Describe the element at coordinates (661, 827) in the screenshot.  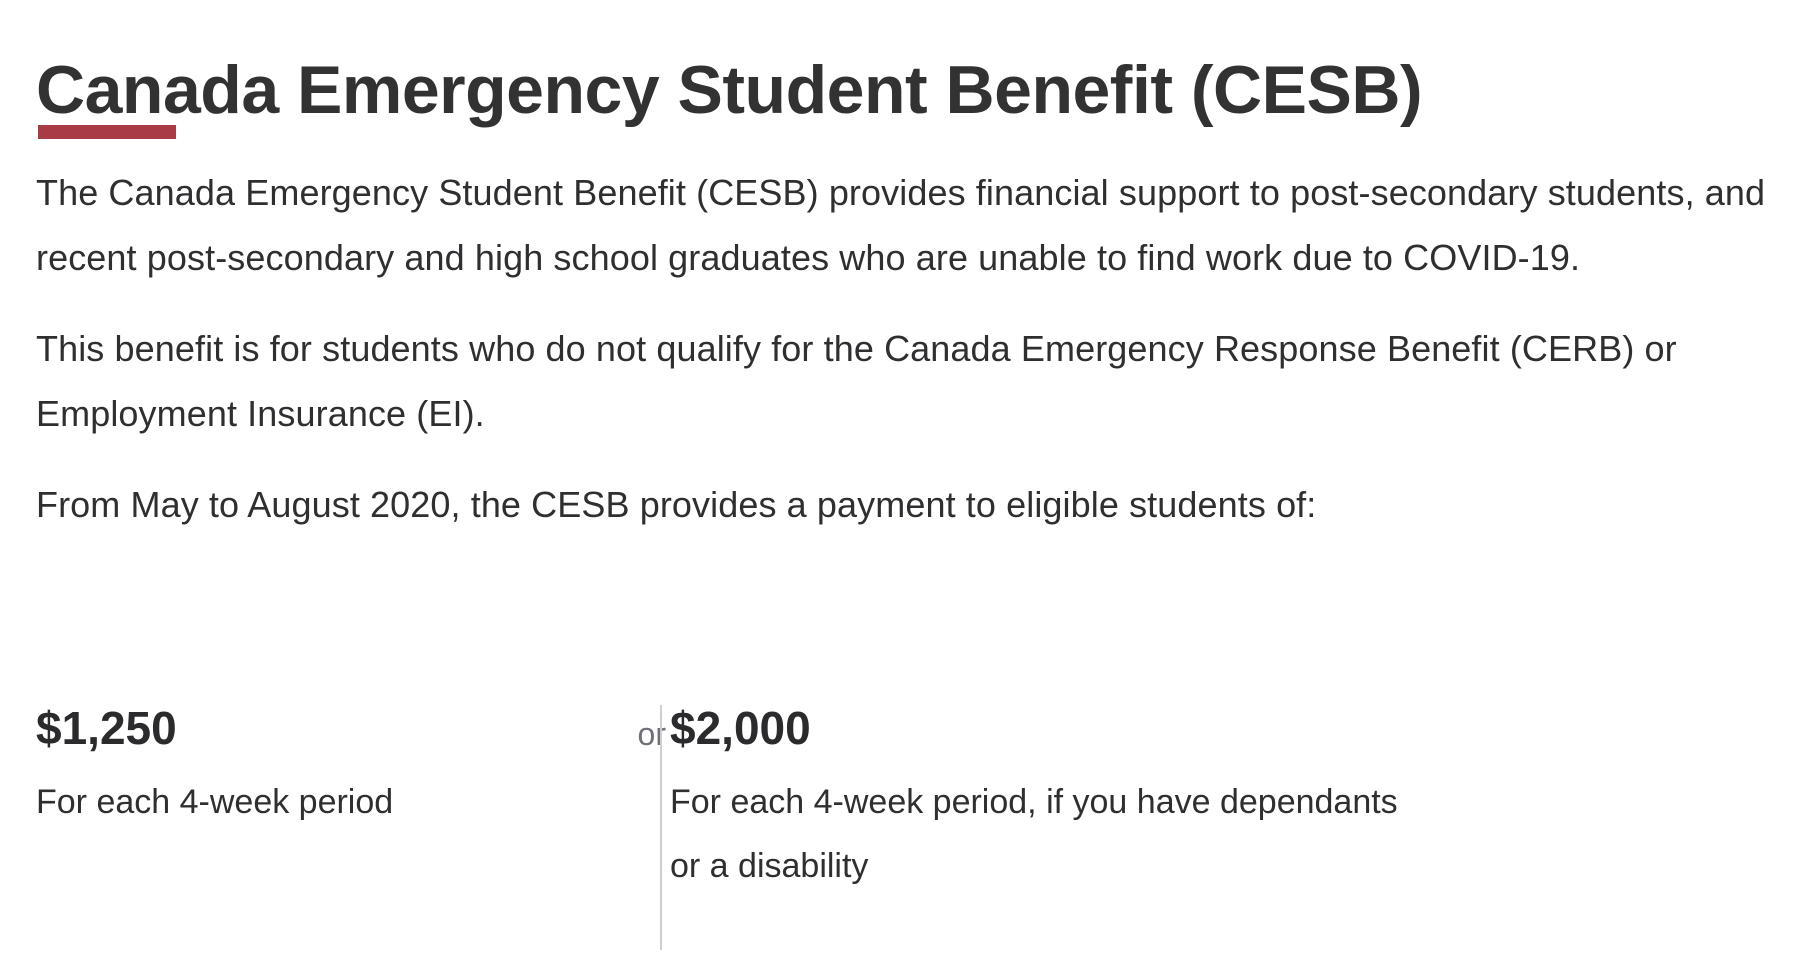
I see `amount-column-divider` at that location.